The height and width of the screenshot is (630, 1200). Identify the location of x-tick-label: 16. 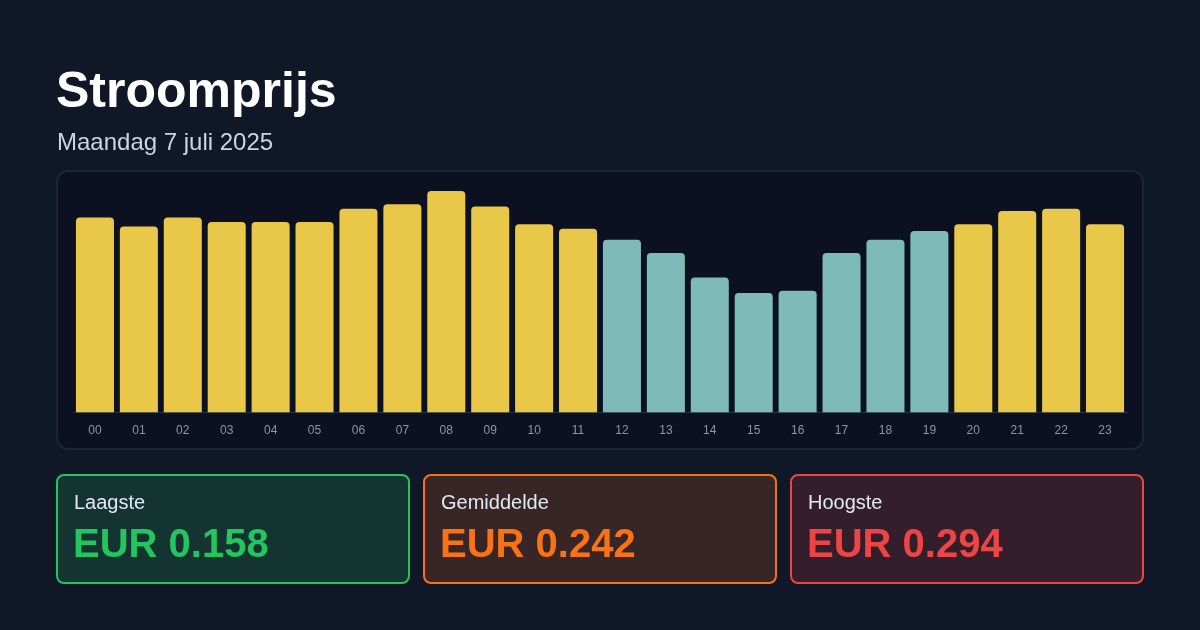
(797, 430).